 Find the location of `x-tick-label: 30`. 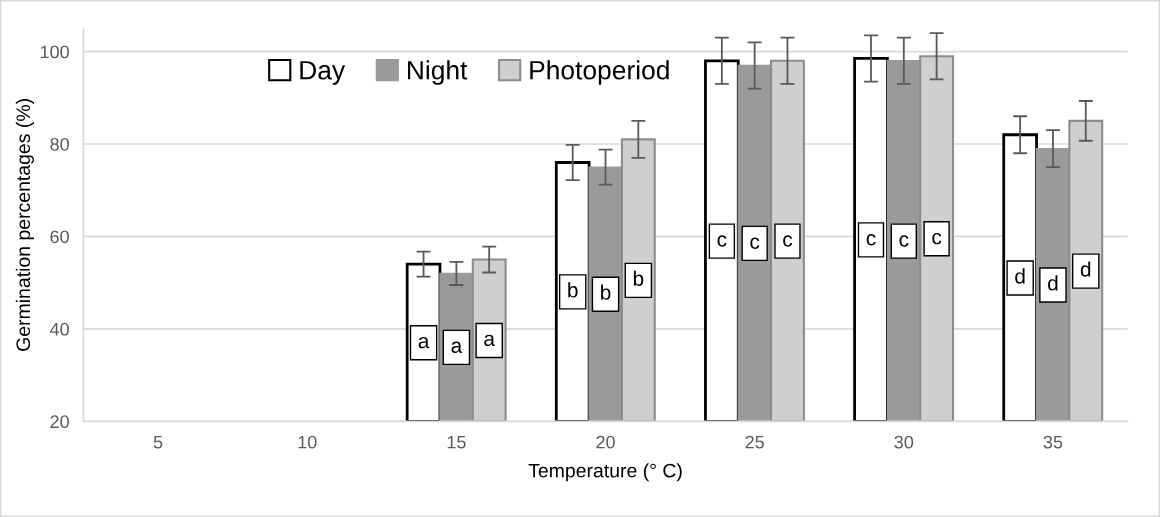

x-tick-label: 30 is located at coordinates (904, 442).